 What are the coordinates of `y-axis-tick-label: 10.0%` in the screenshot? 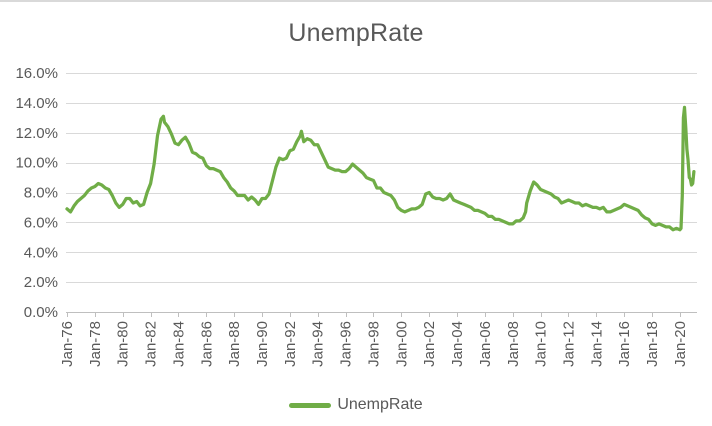 It's located at (36, 163).